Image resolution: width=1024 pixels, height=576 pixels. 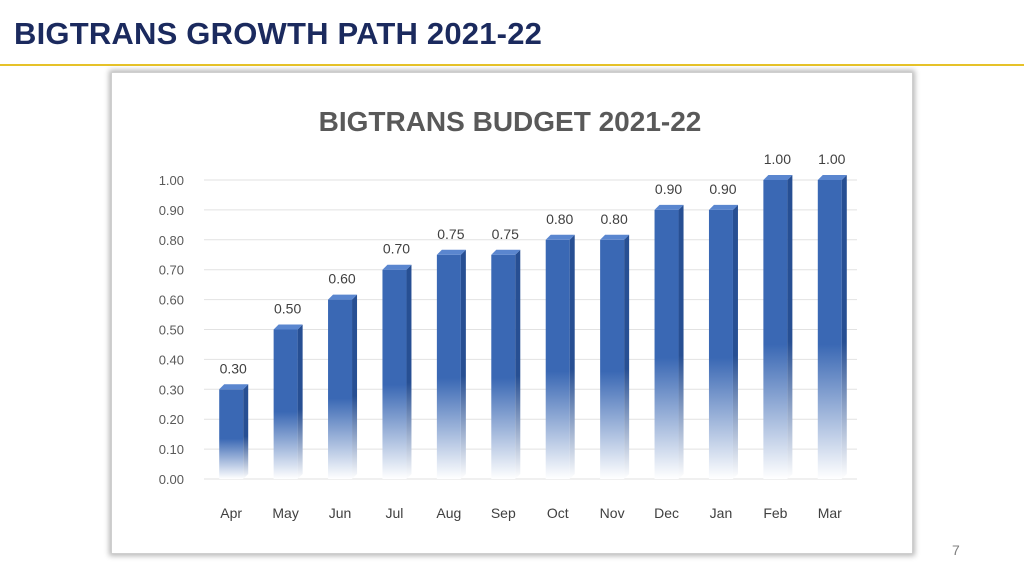 What do you see at coordinates (341, 279) in the screenshot?
I see `data-label: 0.60` at bounding box center [341, 279].